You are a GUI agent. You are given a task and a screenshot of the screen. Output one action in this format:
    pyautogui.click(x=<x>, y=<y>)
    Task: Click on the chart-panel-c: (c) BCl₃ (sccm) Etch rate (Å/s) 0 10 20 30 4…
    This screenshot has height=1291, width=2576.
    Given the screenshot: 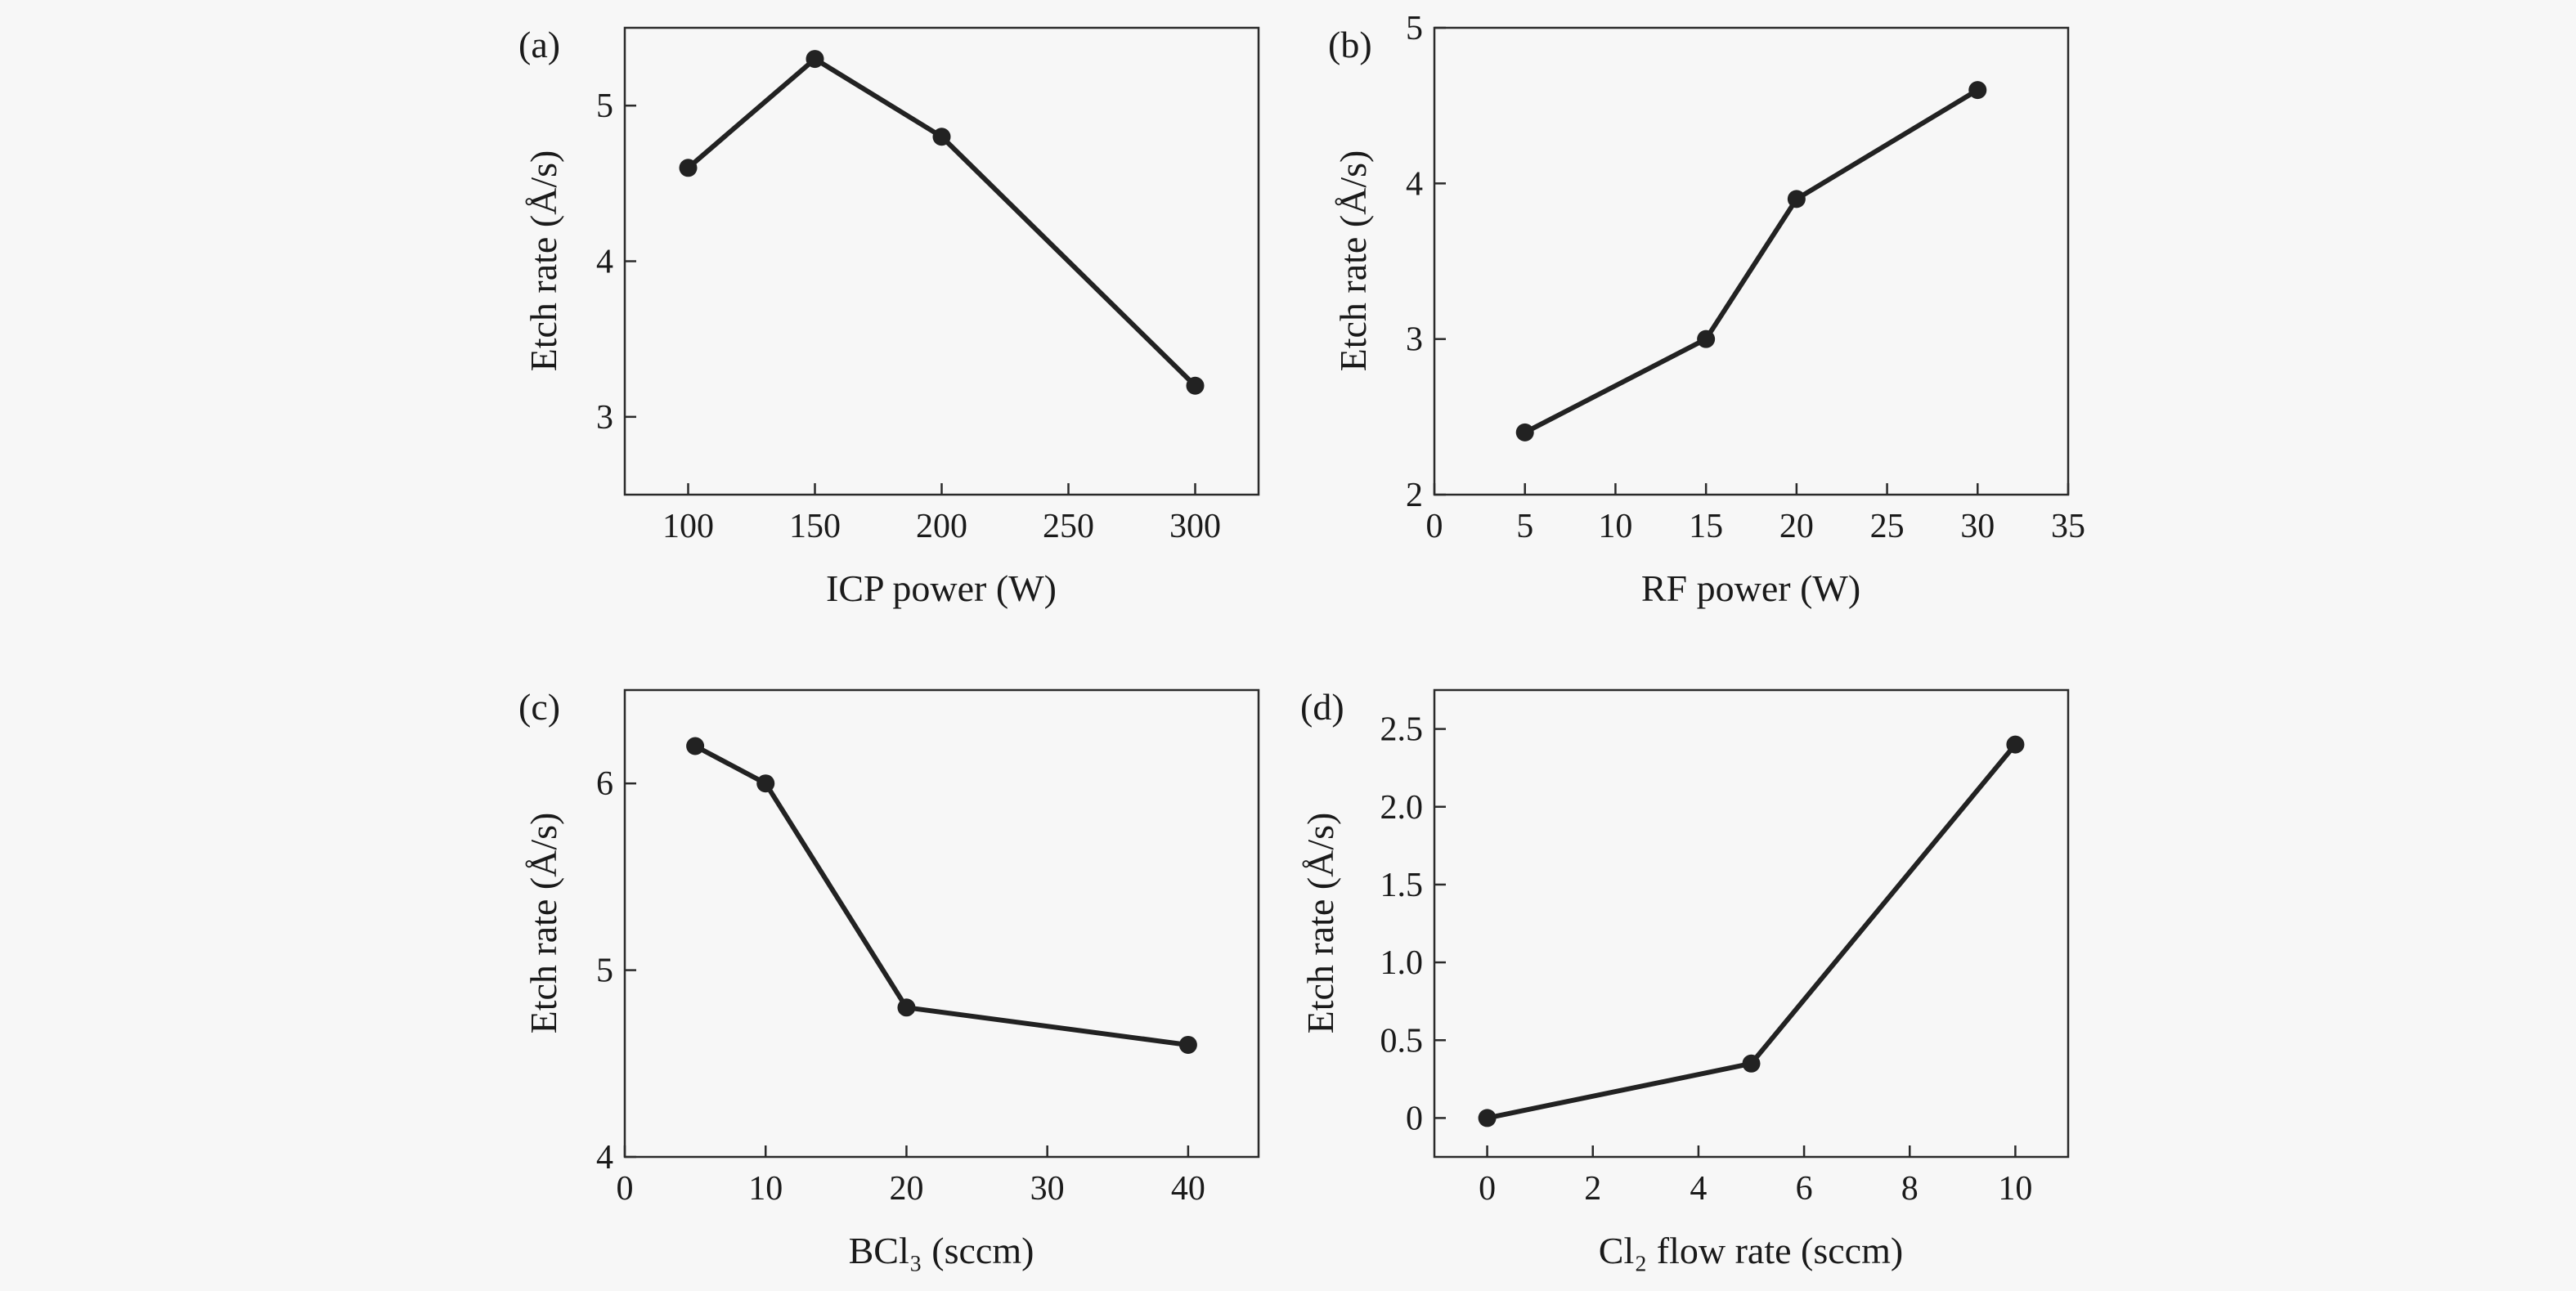 What is the action you would take?
    pyautogui.click(x=889, y=979)
    